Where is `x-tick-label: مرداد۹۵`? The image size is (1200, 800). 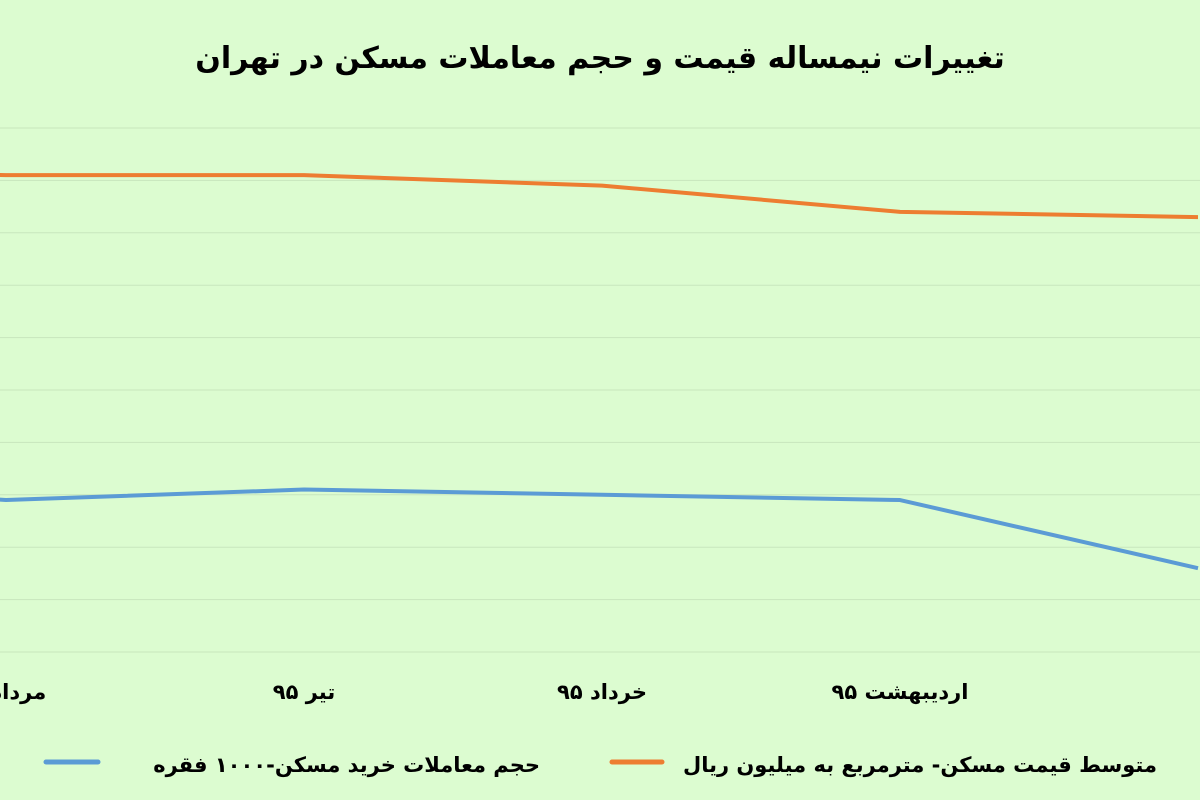
x-tick-label: مرداد۹۵ is located at coordinates (23, 692).